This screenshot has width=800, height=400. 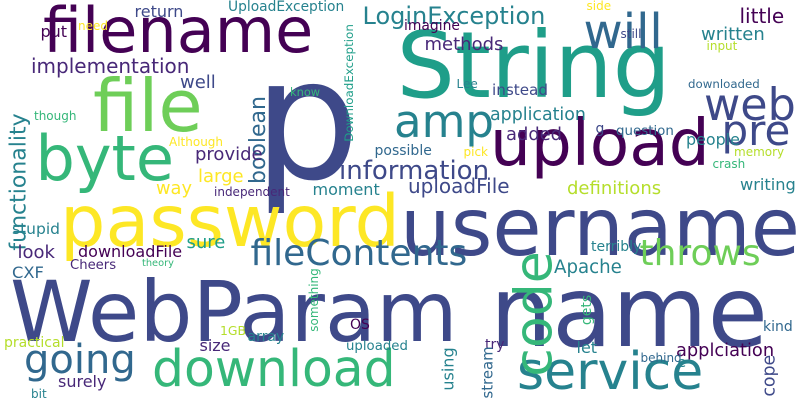 I want to click on word-1gb: 1GB, so click(x=233, y=330).